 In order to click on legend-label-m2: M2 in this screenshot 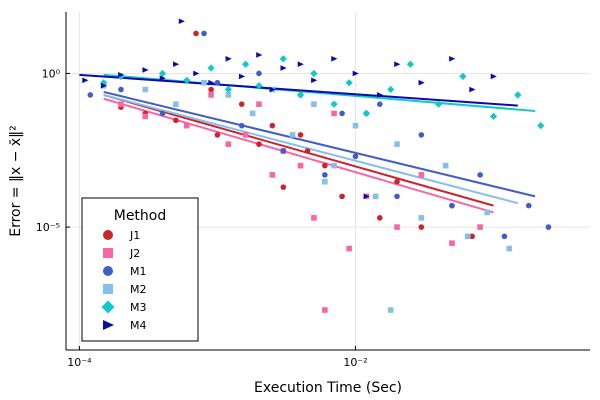, I will do `click(138, 289)`.